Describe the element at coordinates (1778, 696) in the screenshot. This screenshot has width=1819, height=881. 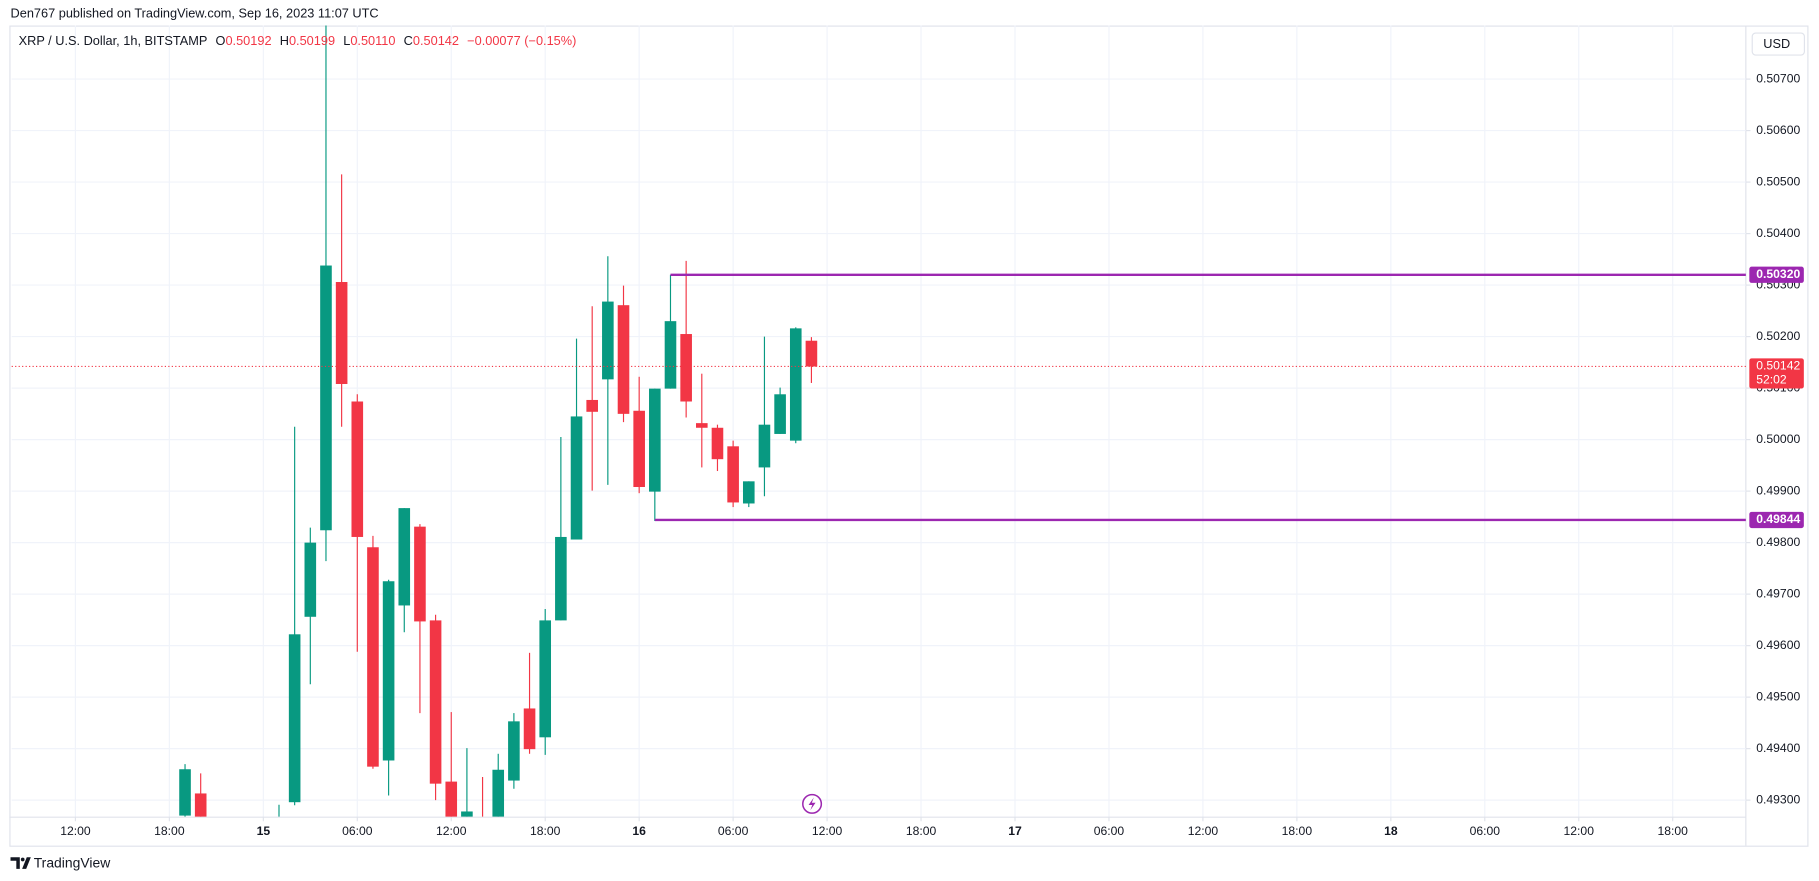
I see `y-tick-label: 0.49500` at that location.